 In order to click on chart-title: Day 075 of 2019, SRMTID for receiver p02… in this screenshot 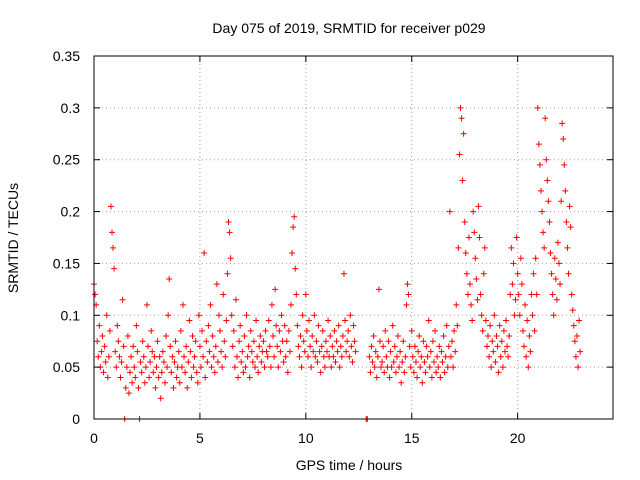, I will do `click(348, 28)`.